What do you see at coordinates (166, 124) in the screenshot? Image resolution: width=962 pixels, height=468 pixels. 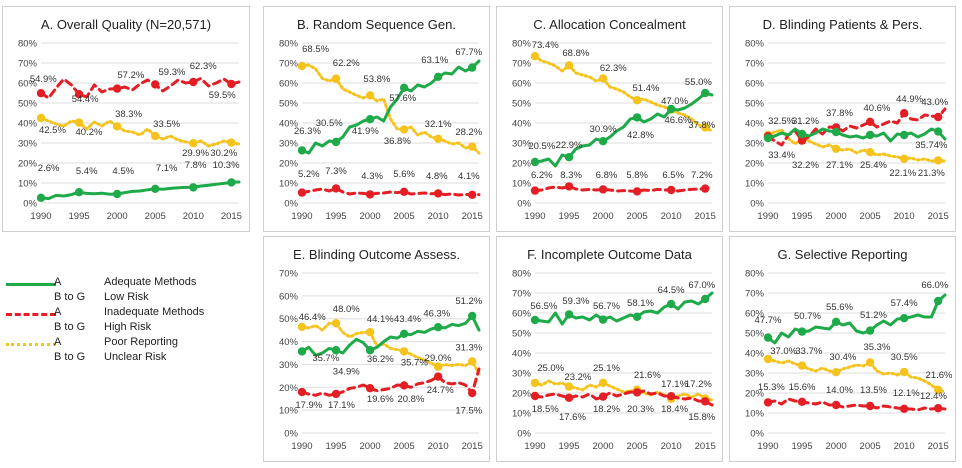 I see `data-label: 33.5%` at bounding box center [166, 124].